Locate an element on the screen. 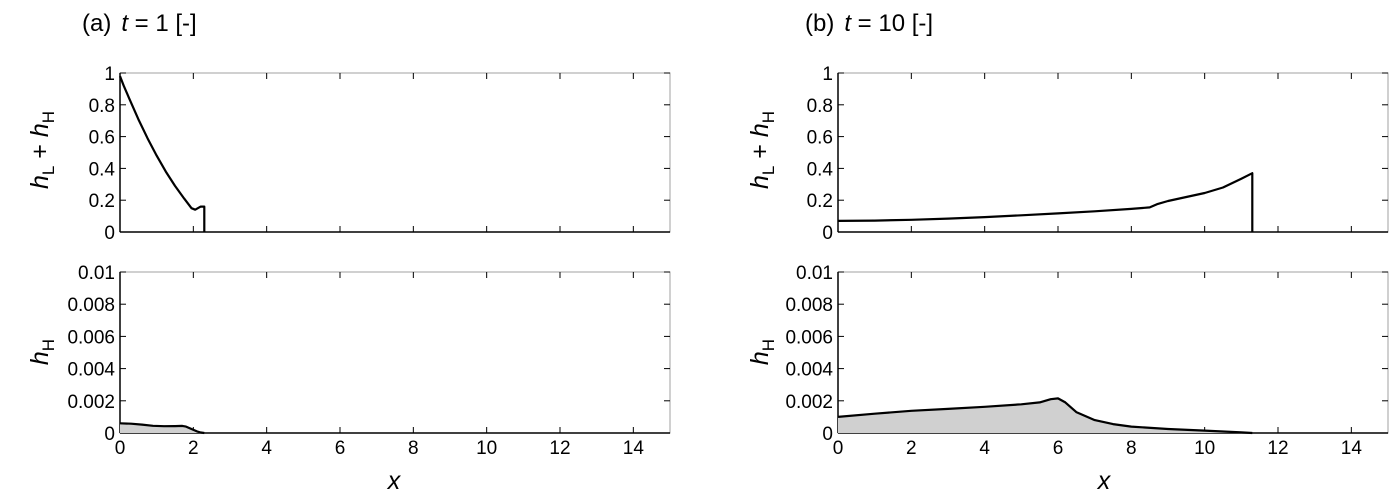  panel-a-bottom-area-fill is located at coordinates (162, 428).